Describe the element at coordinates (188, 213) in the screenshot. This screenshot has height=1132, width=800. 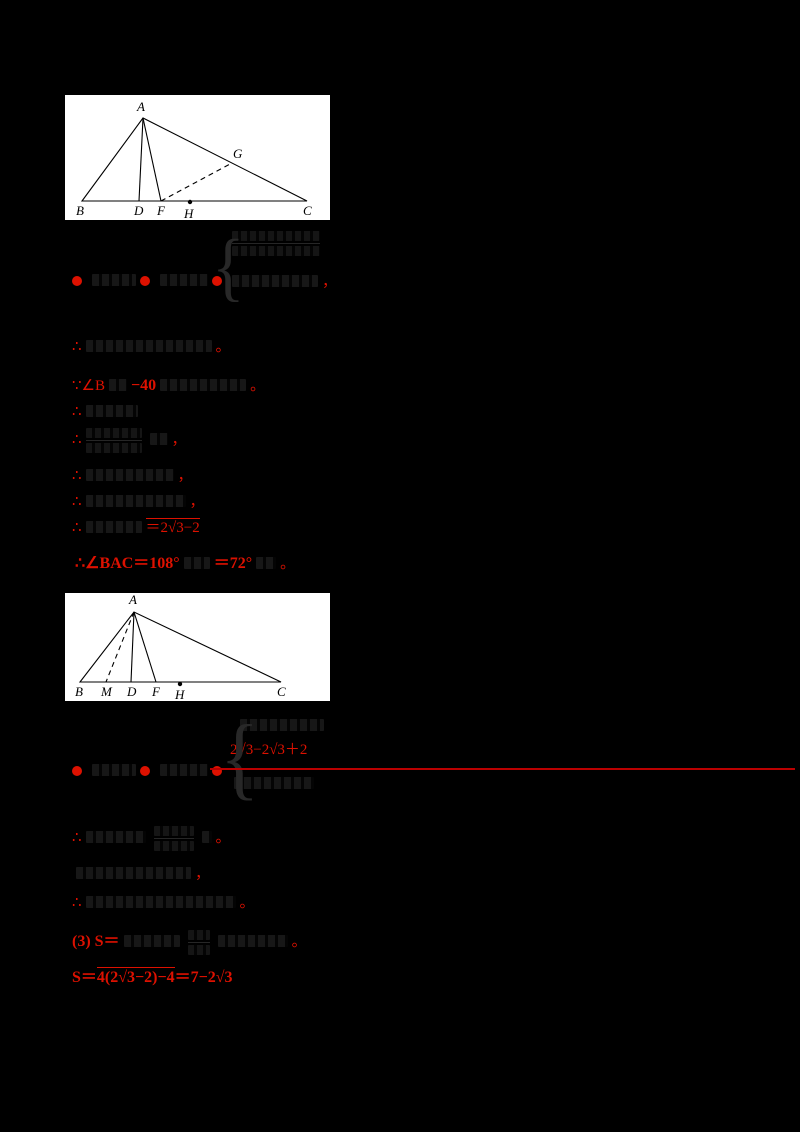
I see `vertex-label-h1: H` at that location.